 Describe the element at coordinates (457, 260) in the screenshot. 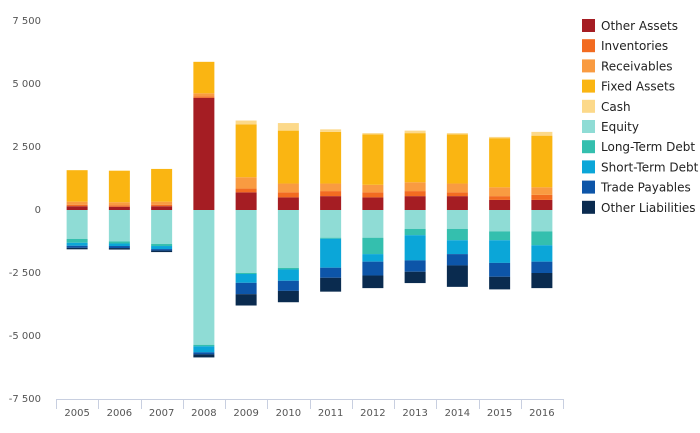

I see `bar-segment-trade-payables-2014` at that location.